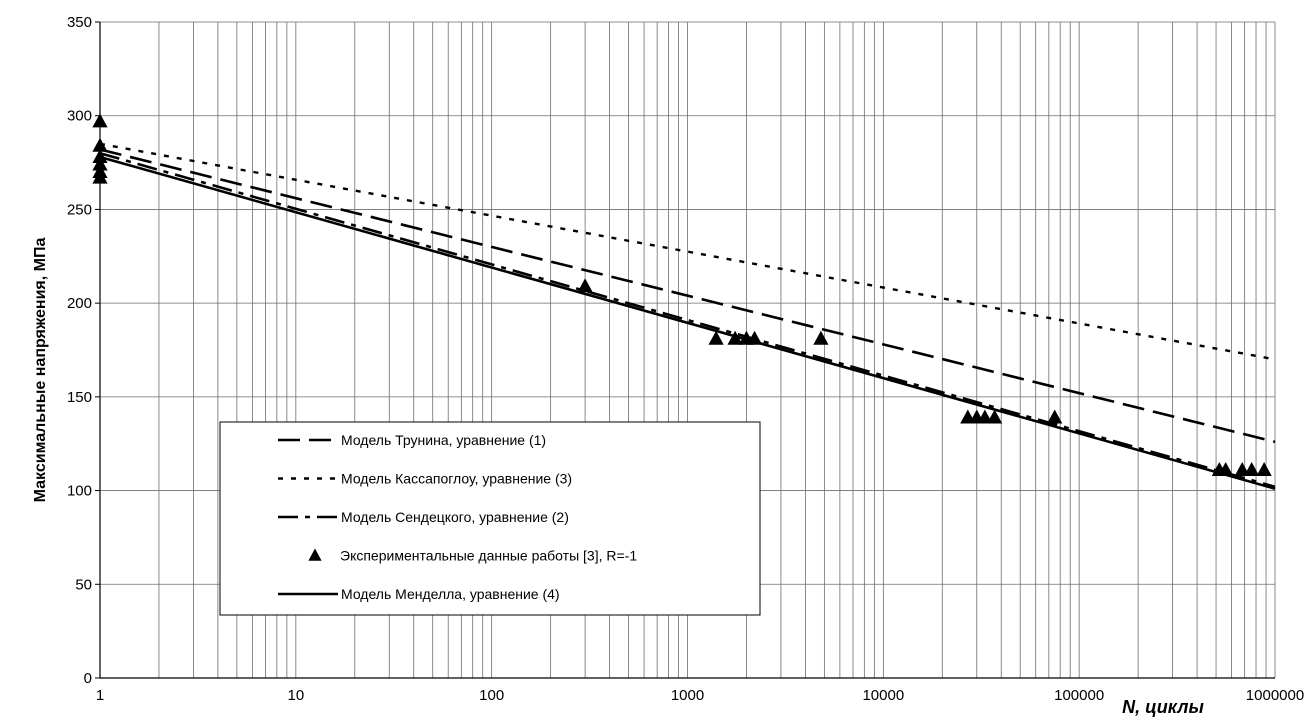 The image size is (1315, 720). What do you see at coordinates (1079, 695) in the screenshot?
I see `x-tick-label: 100000` at bounding box center [1079, 695].